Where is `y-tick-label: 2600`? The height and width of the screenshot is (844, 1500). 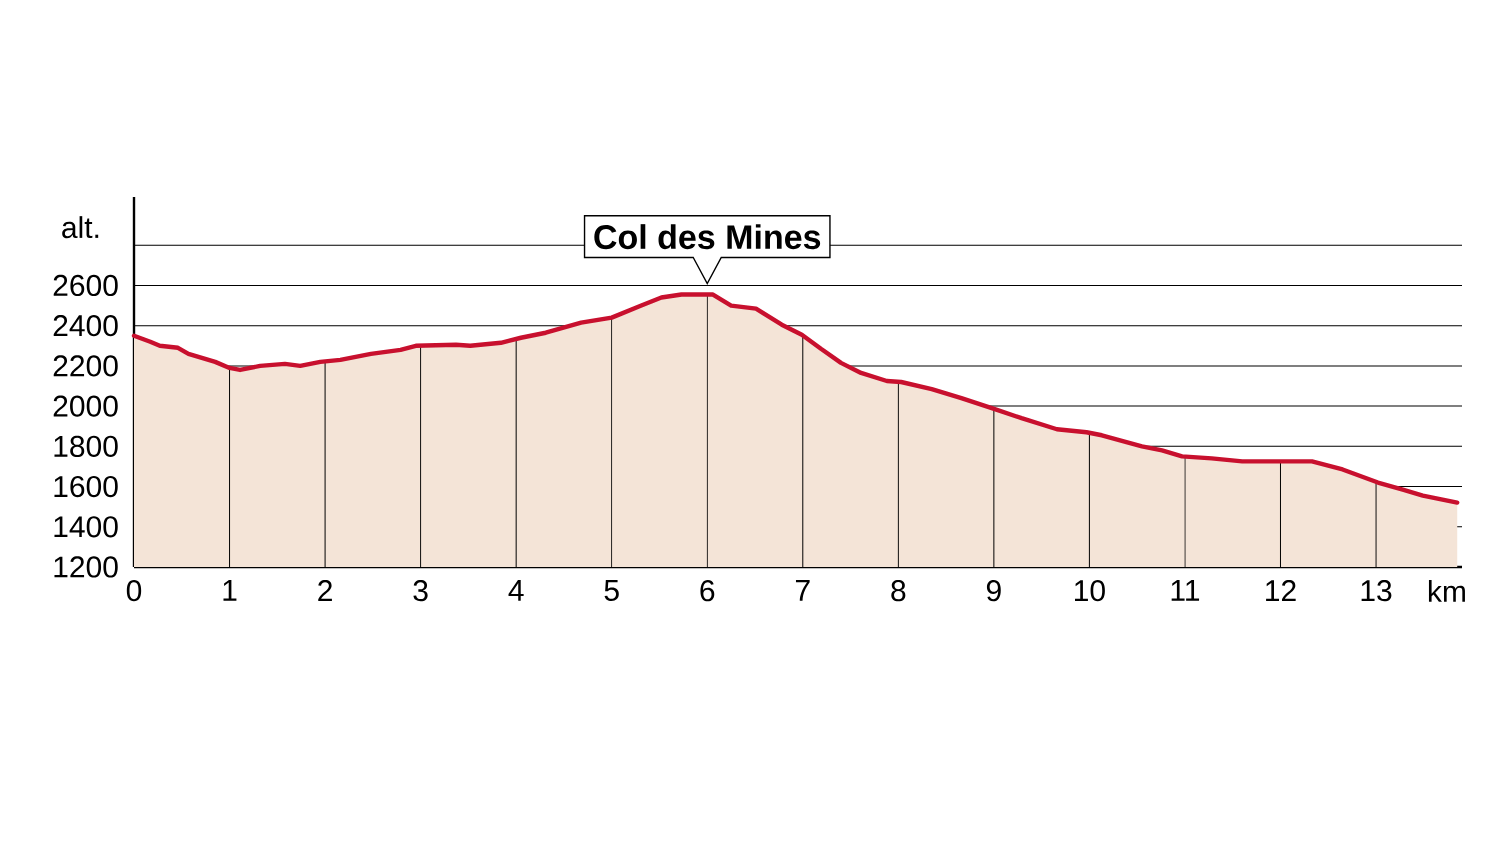
y-tick-label: 2600 is located at coordinates (85, 285).